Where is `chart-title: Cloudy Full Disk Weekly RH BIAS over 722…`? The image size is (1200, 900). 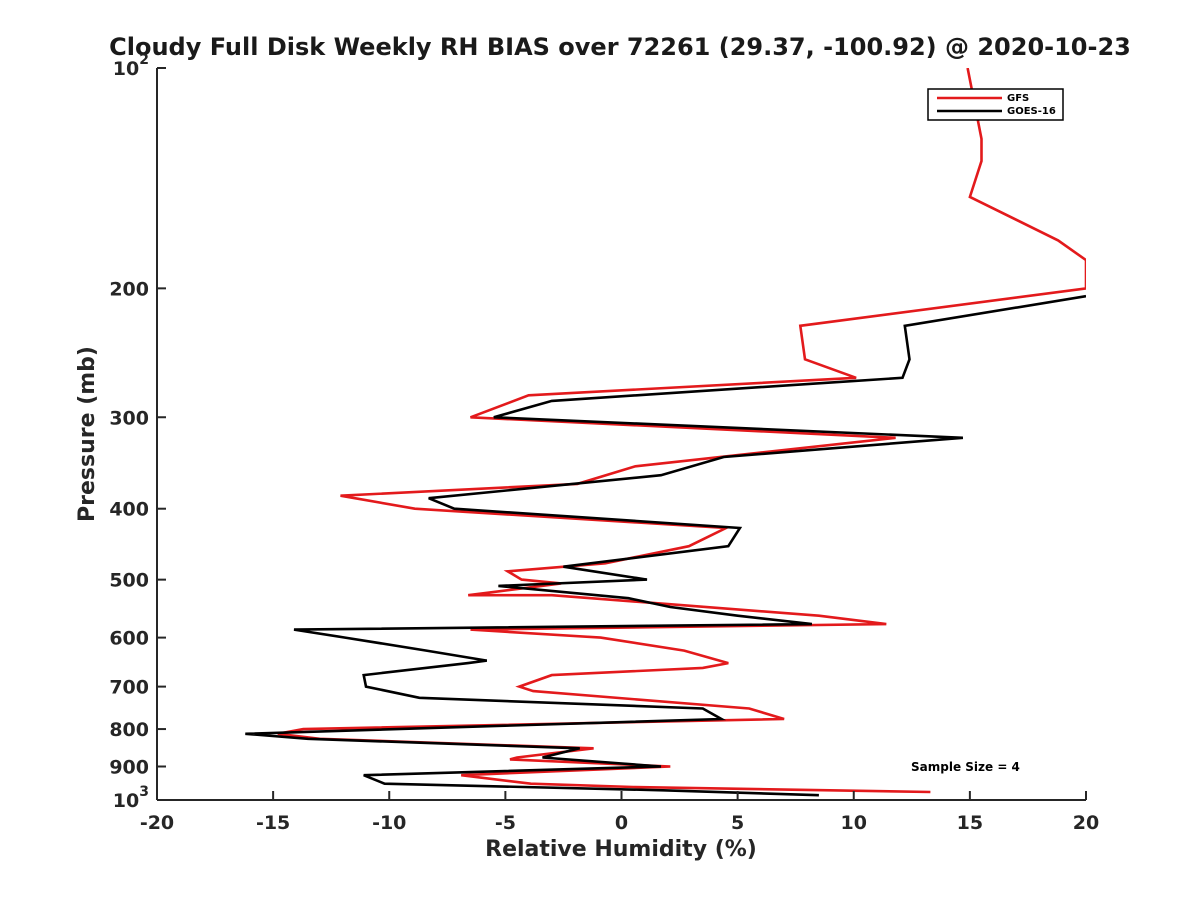
chart-title: Cloudy Full Disk Weekly RH BIAS over 722… is located at coordinates (620, 47).